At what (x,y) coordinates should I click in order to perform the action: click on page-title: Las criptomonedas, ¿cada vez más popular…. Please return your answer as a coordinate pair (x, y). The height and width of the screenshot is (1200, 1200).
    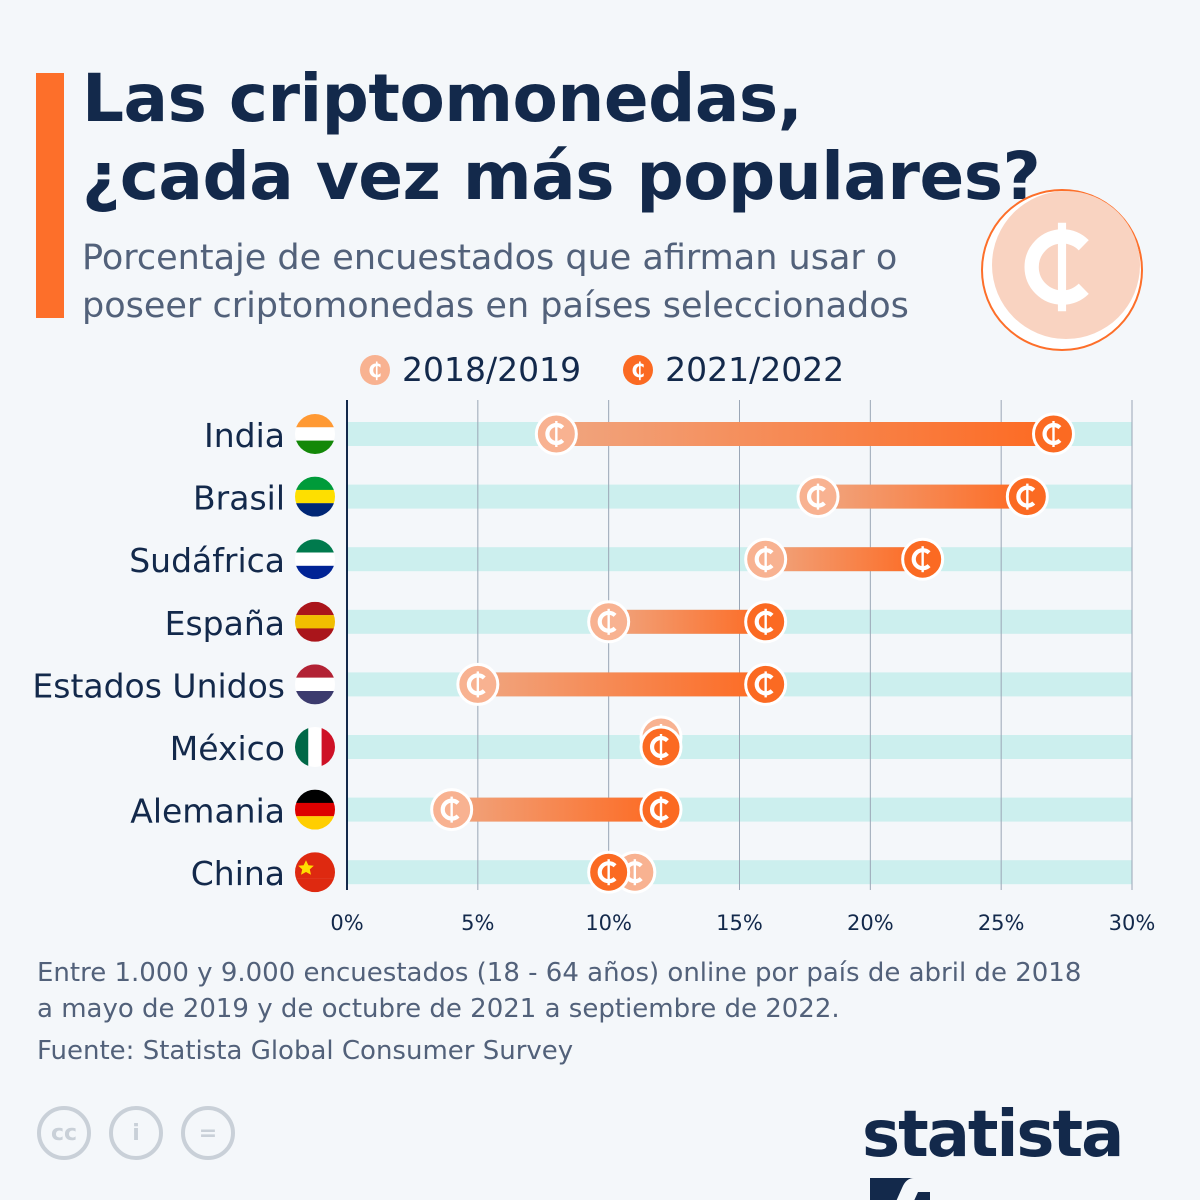
    Looking at the image, I should click on (561, 138).